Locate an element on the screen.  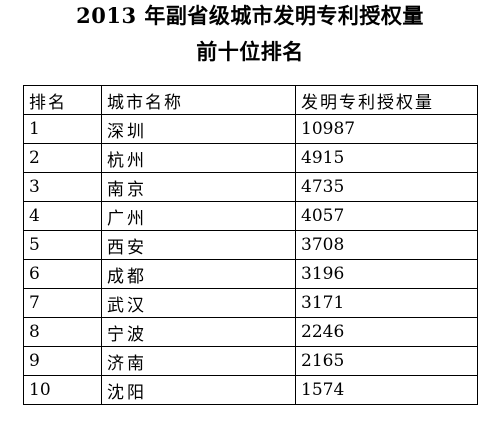
table-row: 9 济南 2165 is located at coordinates (250, 361).